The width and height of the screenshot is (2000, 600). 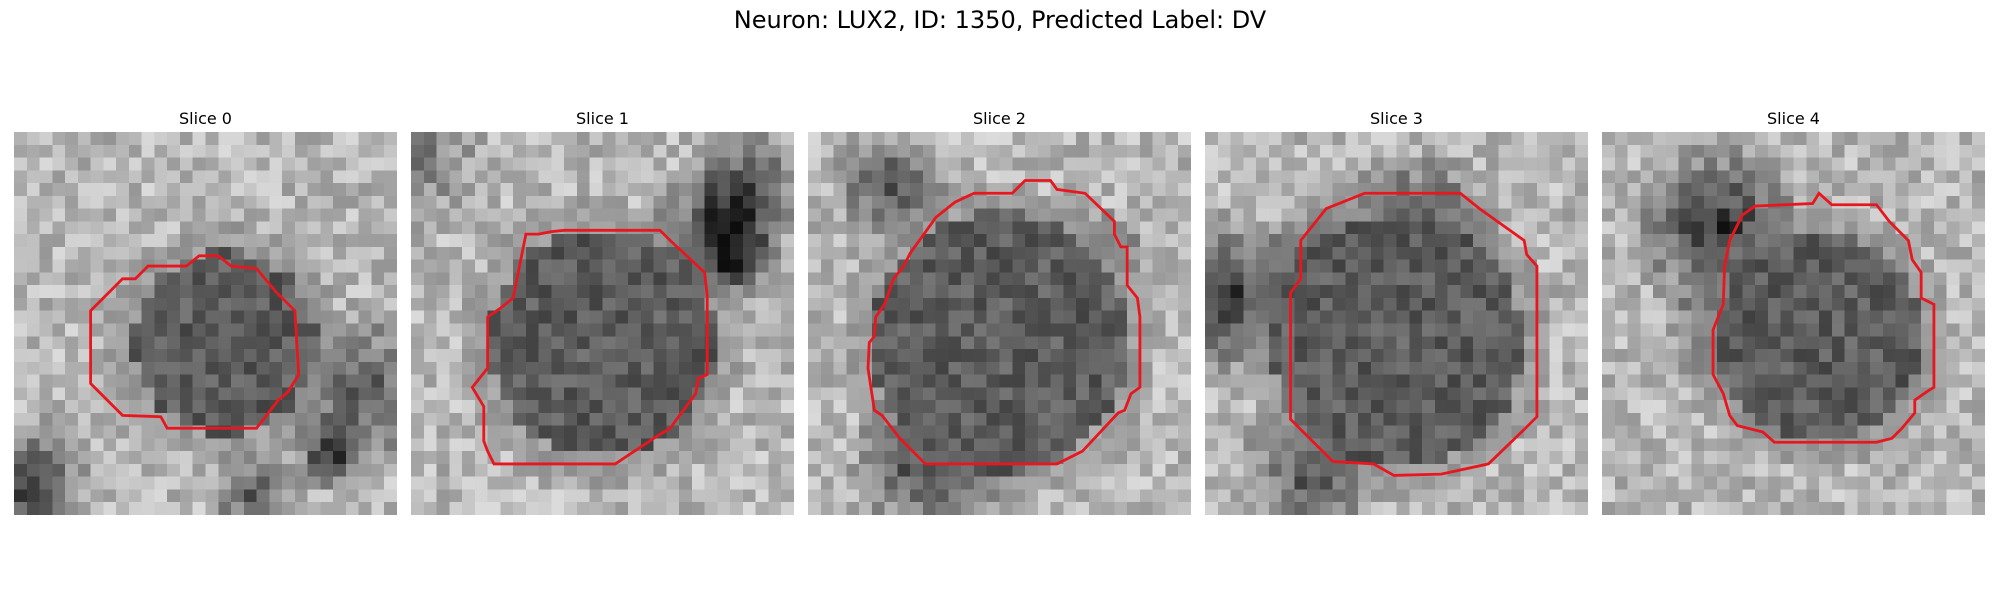 I want to click on slice-panel: Slice 3, so click(x=1396, y=312).